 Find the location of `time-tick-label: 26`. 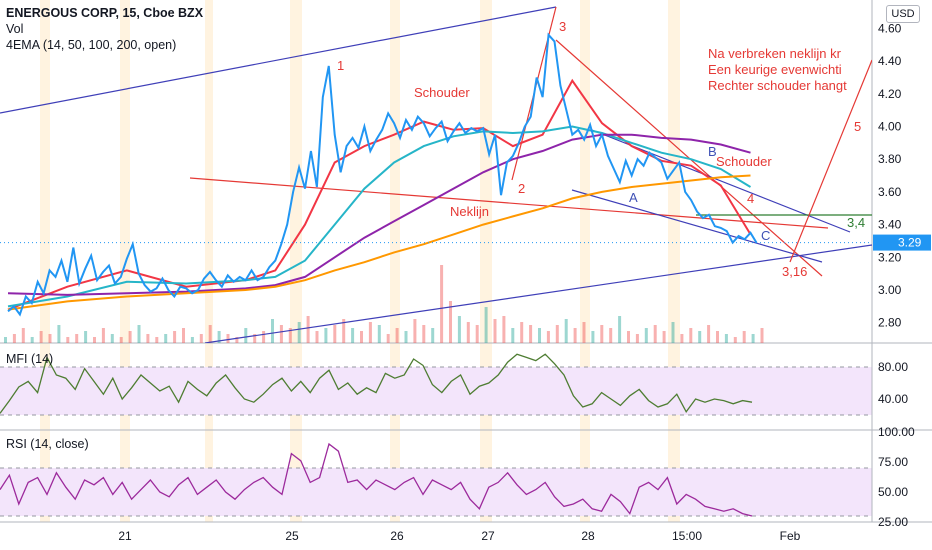

time-tick-label: 26 is located at coordinates (397, 536).